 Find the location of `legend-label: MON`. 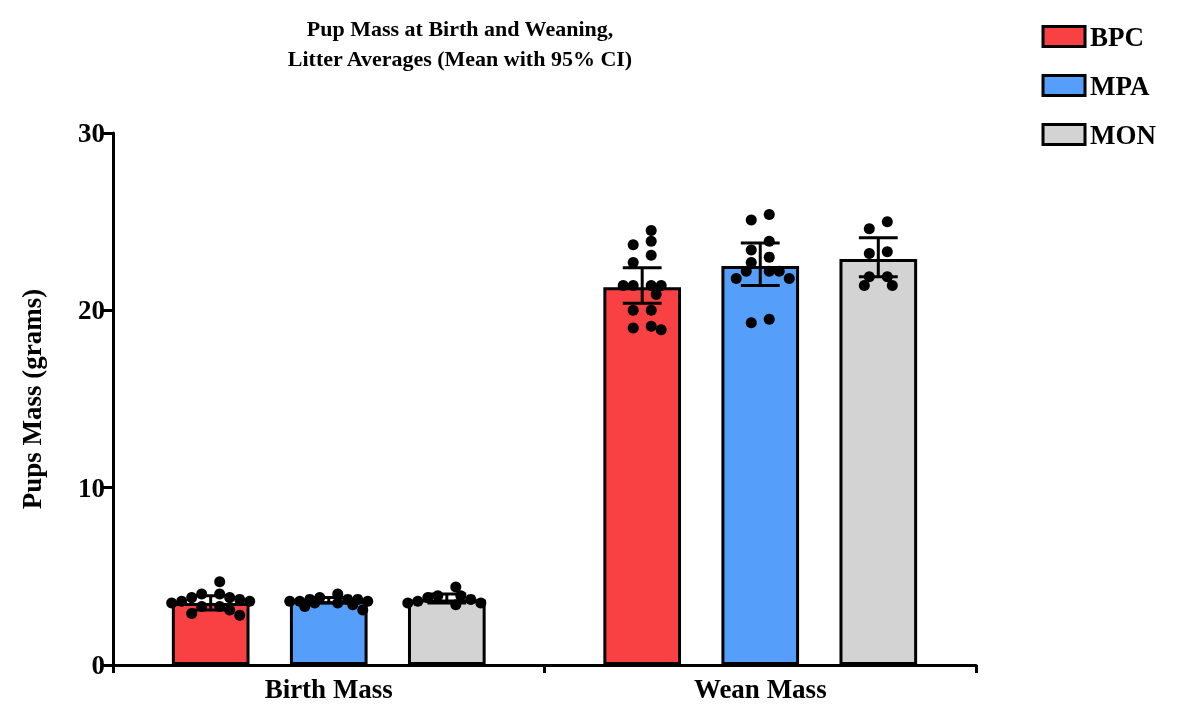

legend-label: MON is located at coordinates (1123, 134).